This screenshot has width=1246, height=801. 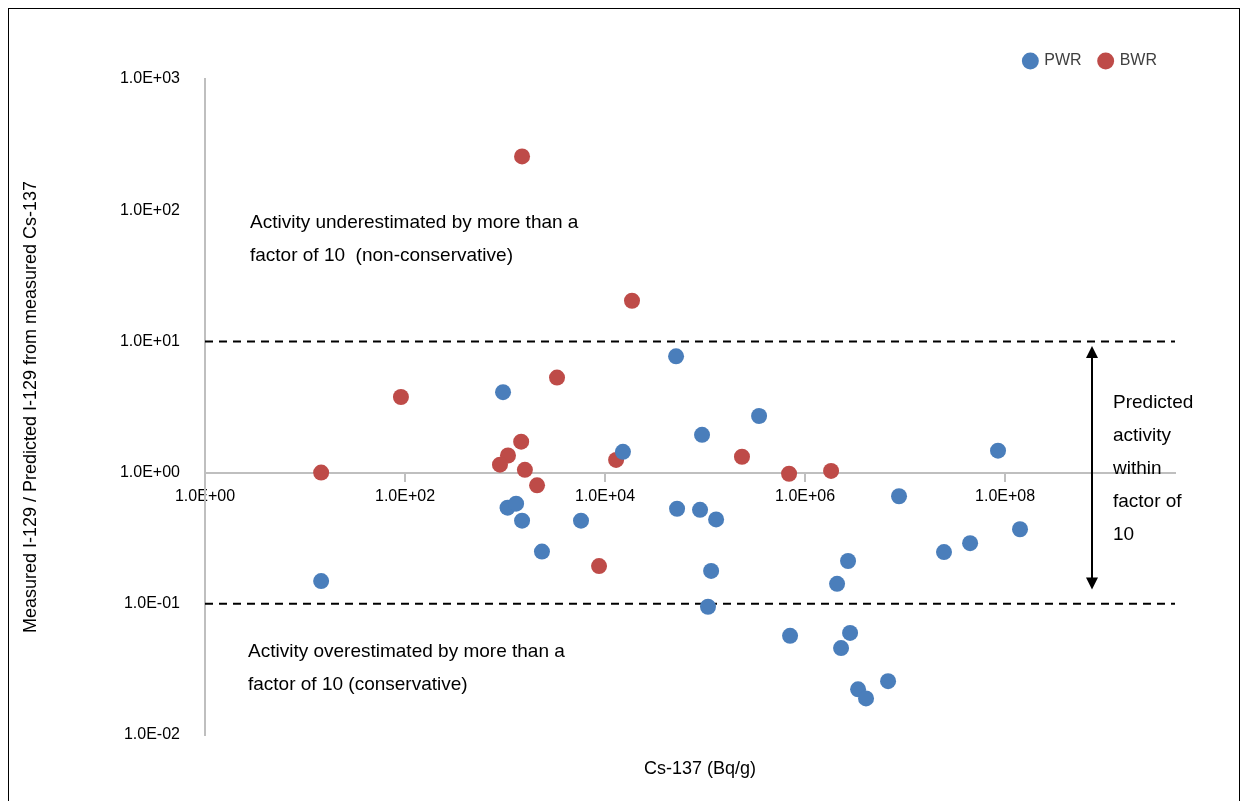 What do you see at coordinates (150, 209) in the screenshot?
I see `y-tick-label: 1.0E+02` at bounding box center [150, 209].